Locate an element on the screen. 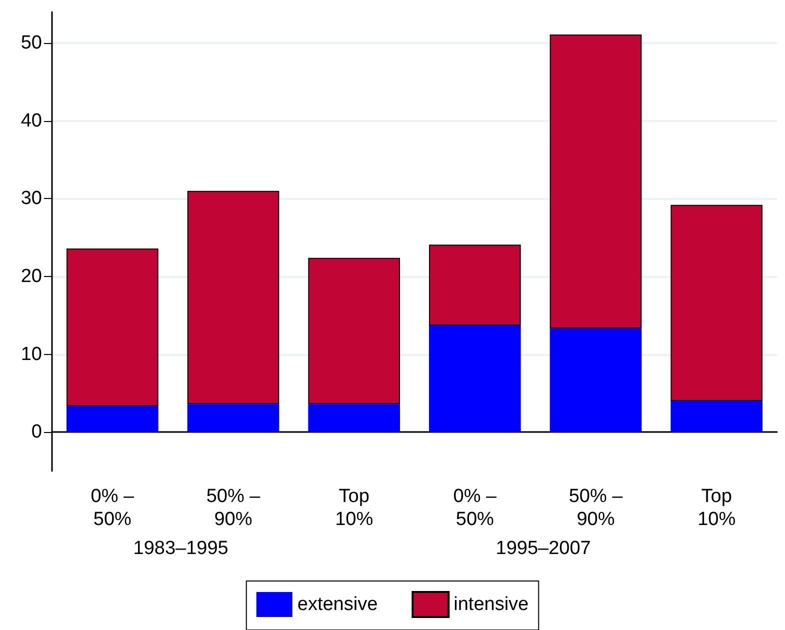 Image resolution: width=785 pixels, height=630 pixels. text: 1995–2007 is located at coordinates (543, 548).